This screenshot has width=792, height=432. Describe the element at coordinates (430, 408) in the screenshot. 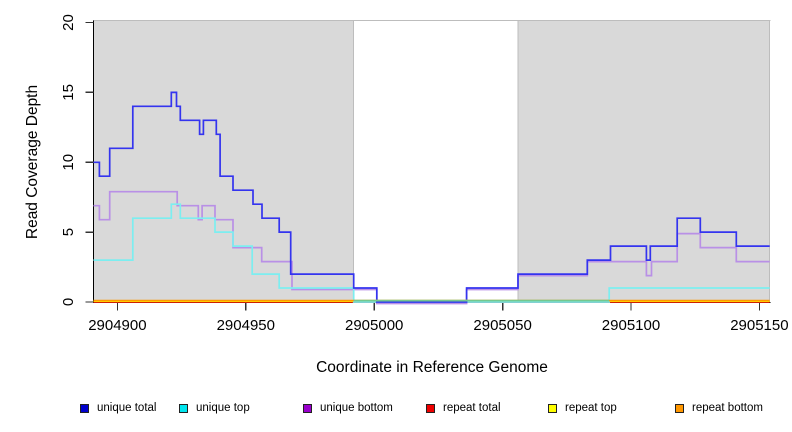

I see `legend-swatch-repeat-total` at that location.